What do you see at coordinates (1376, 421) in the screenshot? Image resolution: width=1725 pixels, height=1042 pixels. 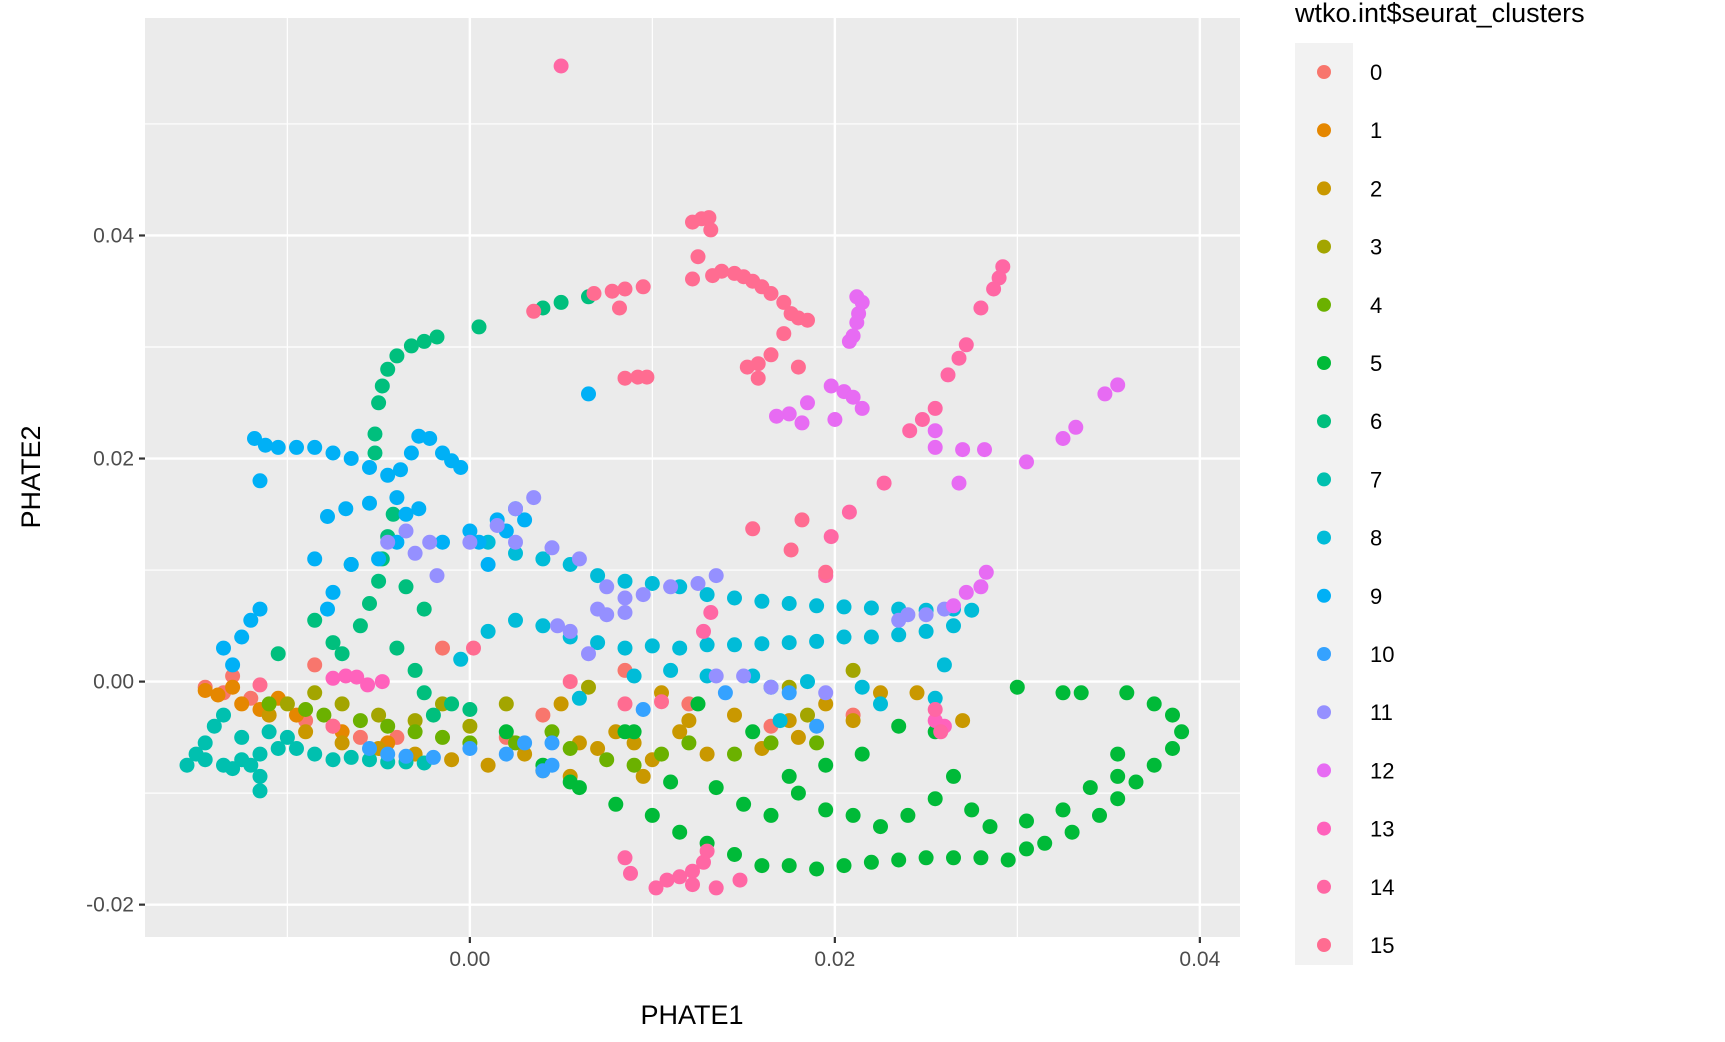 I see `legend-label: 6` at bounding box center [1376, 421].